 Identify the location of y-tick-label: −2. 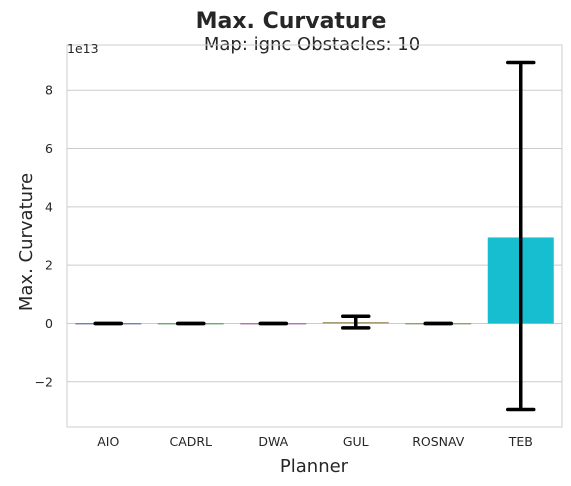
(44, 381).